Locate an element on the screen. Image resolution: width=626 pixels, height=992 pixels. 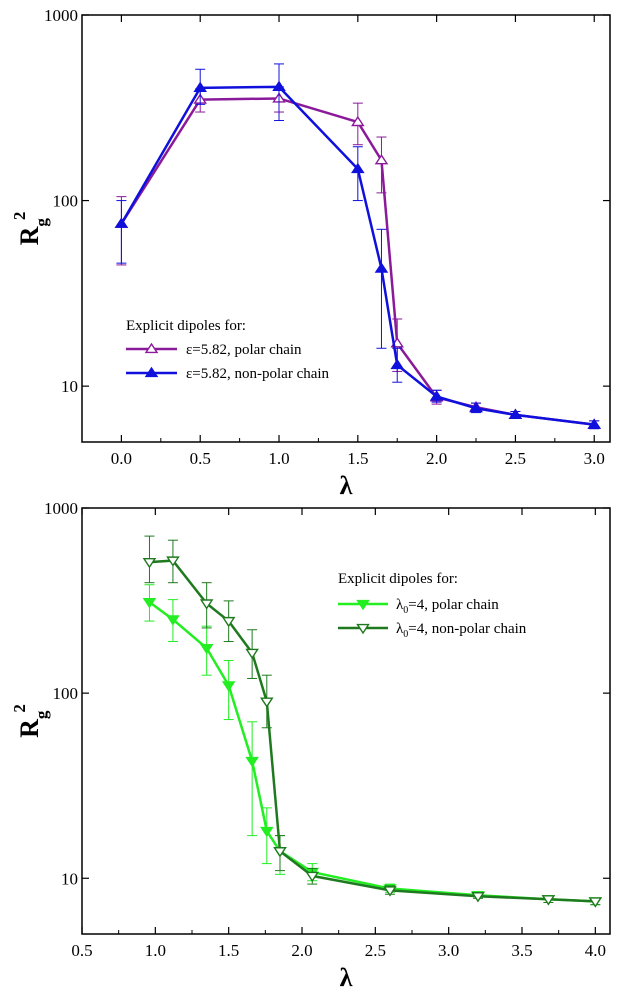
legend-entry-rest: =4, polar chain is located at coordinates (453, 605).